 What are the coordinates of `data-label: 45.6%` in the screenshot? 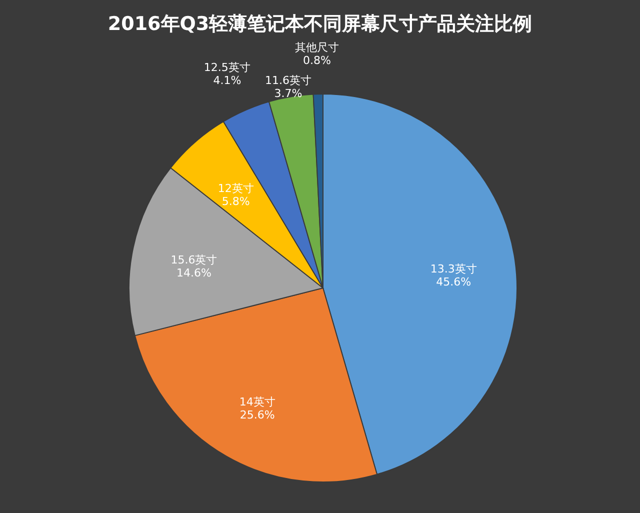 It's located at (454, 281).